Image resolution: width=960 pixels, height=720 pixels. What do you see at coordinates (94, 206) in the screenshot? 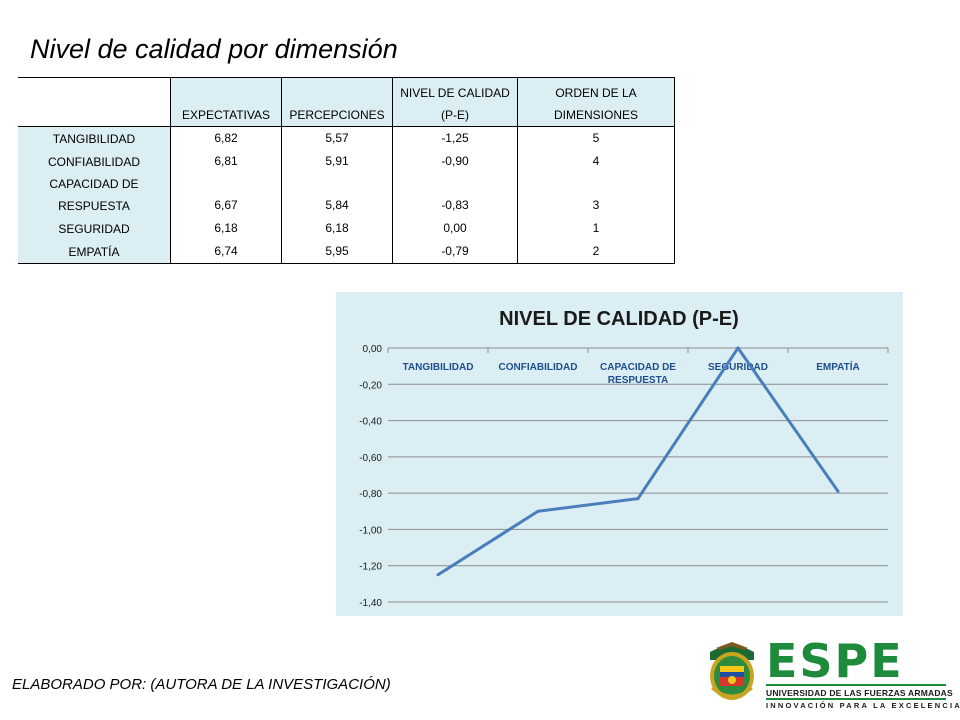
I see `row-name-line-2: RESPUESTA` at bounding box center [94, 206].